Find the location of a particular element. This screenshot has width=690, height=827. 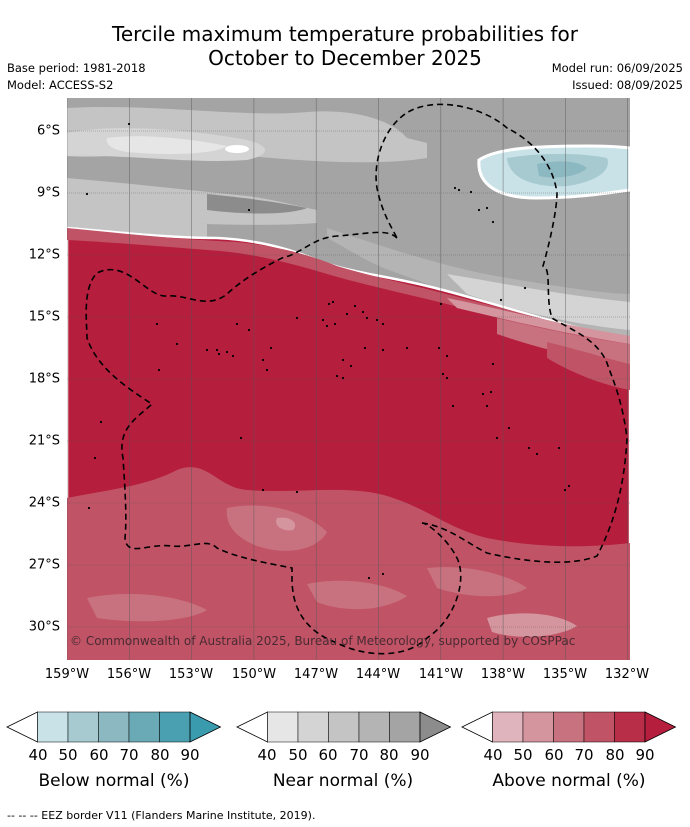

lon-label: 153°W is located at coordinates (191, 674).